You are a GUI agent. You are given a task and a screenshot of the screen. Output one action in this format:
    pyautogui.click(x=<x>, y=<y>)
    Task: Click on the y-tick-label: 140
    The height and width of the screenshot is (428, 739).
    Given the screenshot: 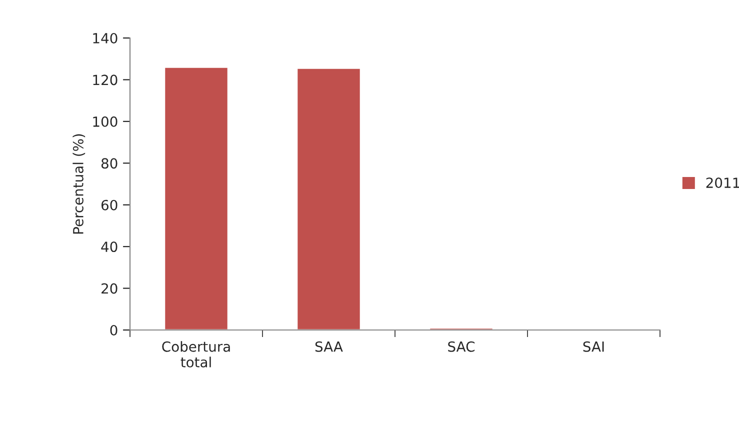 What is the action you would take?
    pyautogui.click(x=105, y=38)
    